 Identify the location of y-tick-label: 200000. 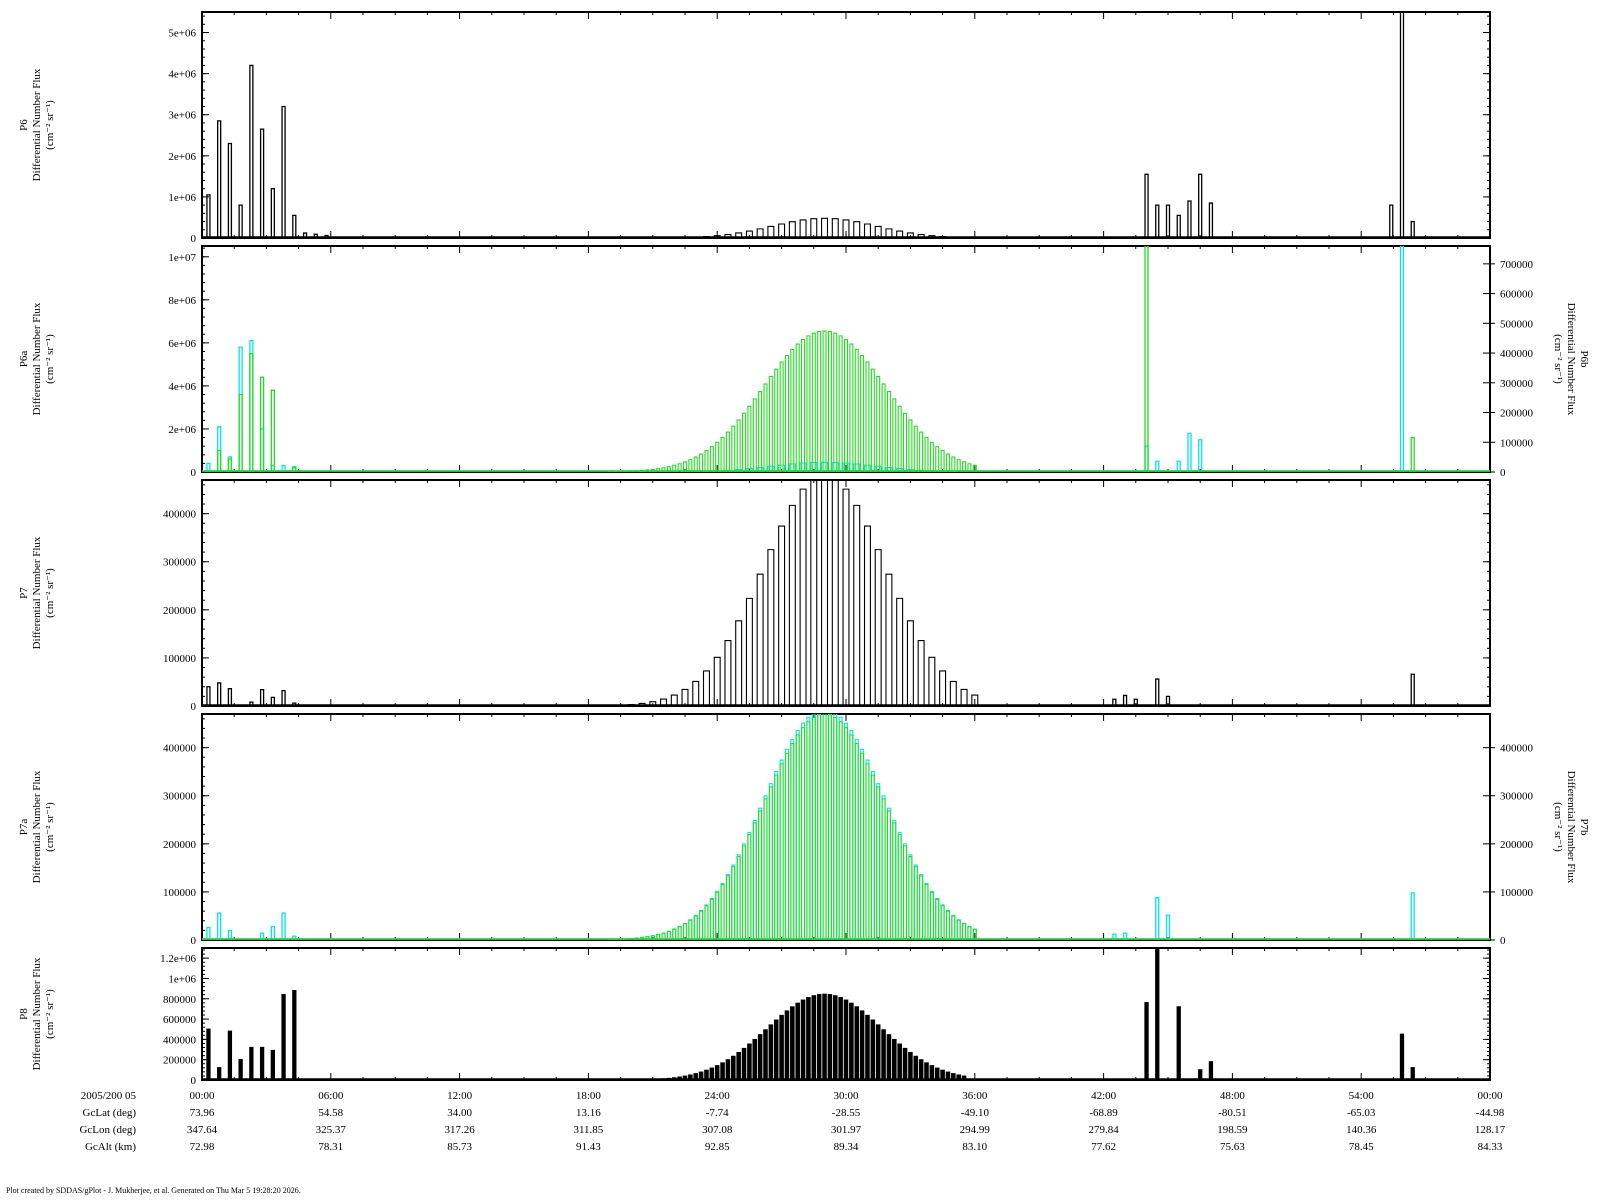
(180, 611).